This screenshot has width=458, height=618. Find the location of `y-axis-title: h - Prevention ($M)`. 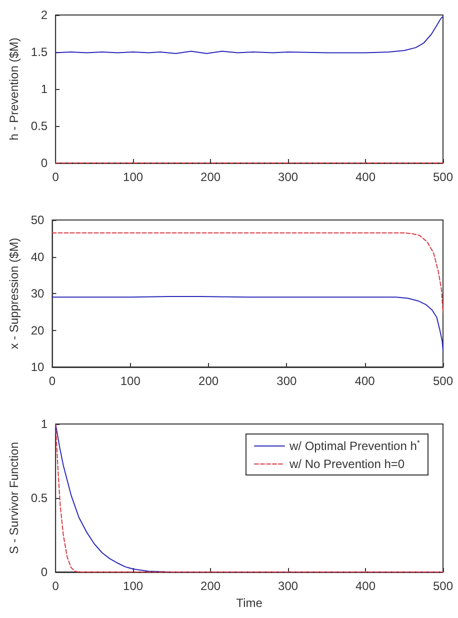

y-axis-title: h - Prevention ($M) is located at coordinates (14, 89).